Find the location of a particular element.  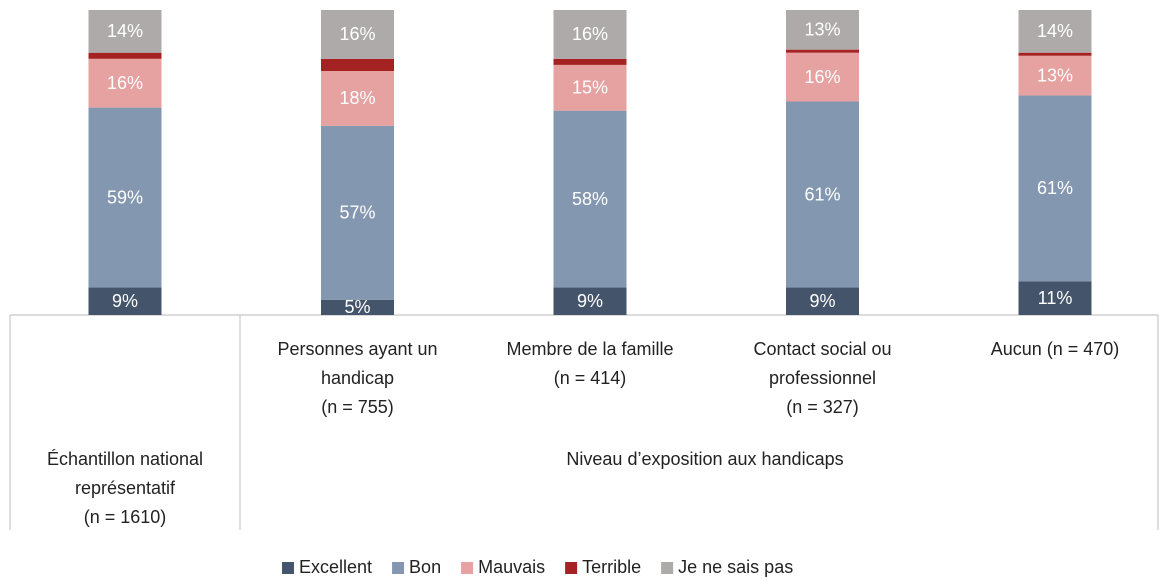

x-tick-label: professionnel is located at coordinates (822, 378).